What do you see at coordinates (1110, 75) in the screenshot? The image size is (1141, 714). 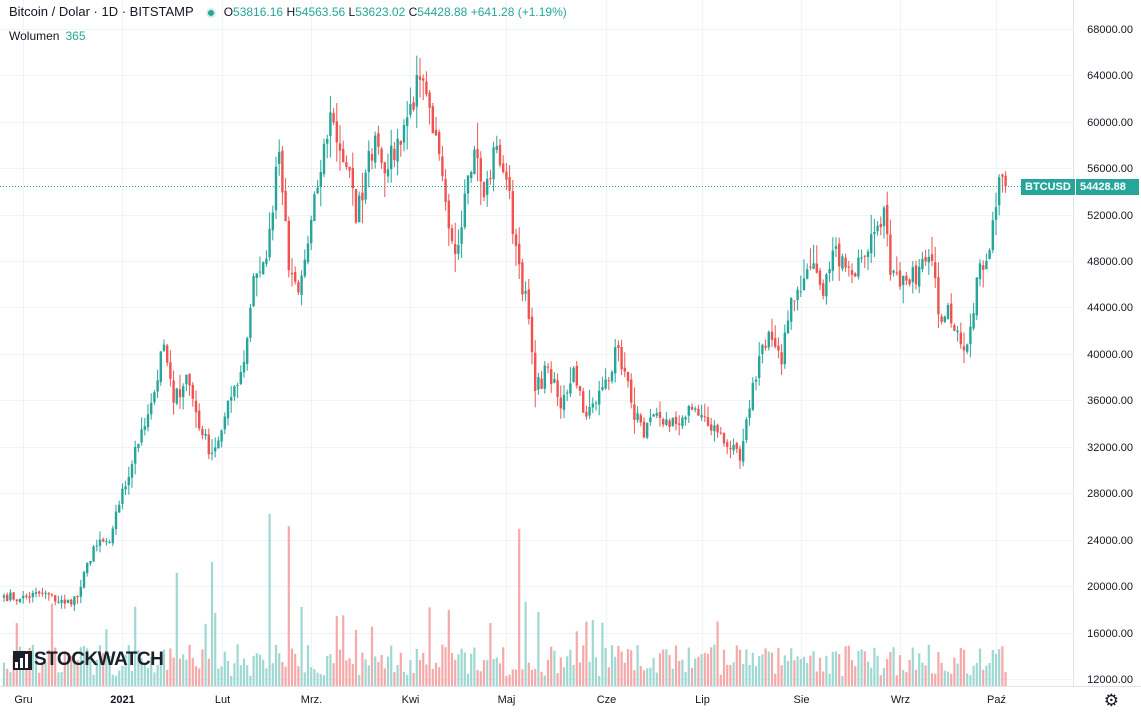 I see `y-tick-label: 64000.00` at bounding box center [1110, 75].